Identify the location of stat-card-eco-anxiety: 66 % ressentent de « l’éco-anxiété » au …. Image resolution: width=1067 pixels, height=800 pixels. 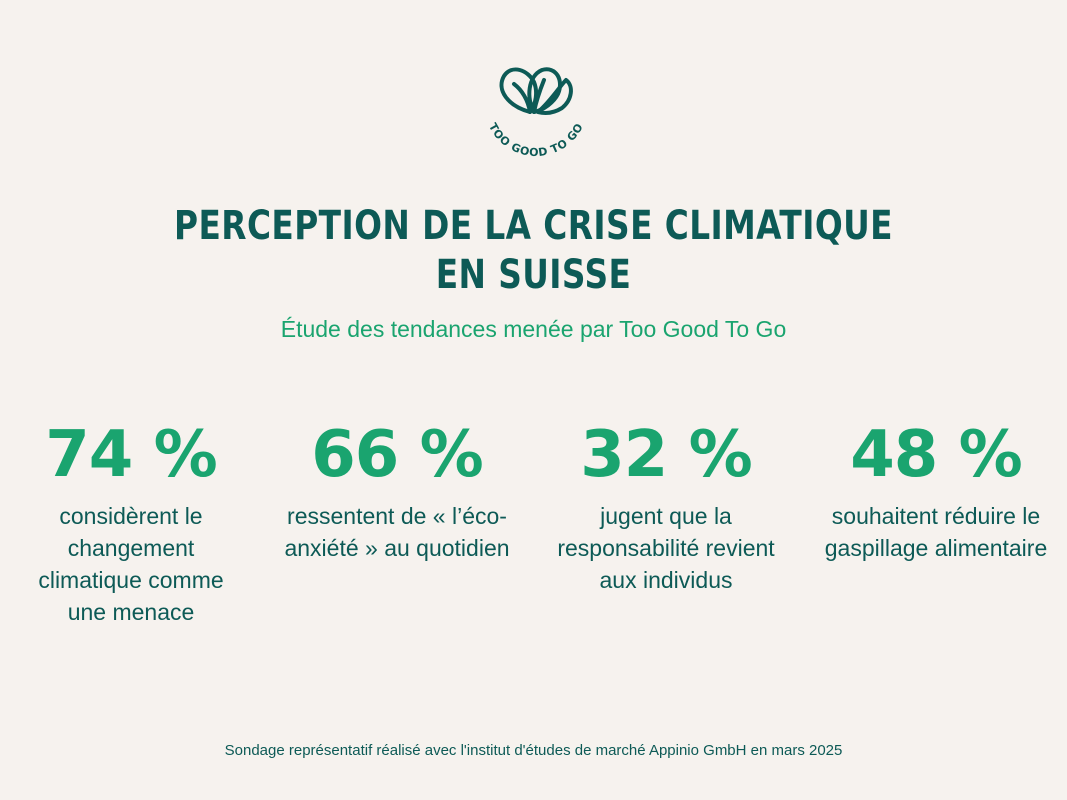
(397, 491).